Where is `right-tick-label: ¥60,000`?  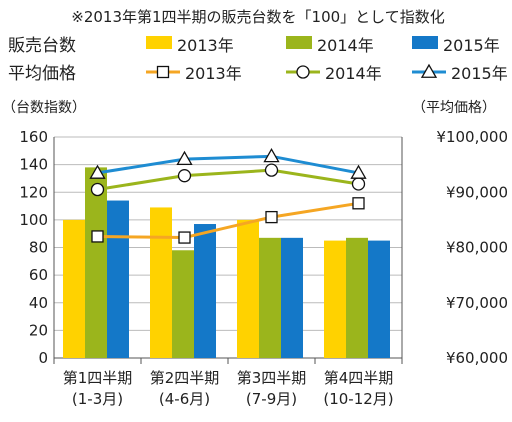
right-tick-label: ¥60,000 is located at coordinates (477, 358).